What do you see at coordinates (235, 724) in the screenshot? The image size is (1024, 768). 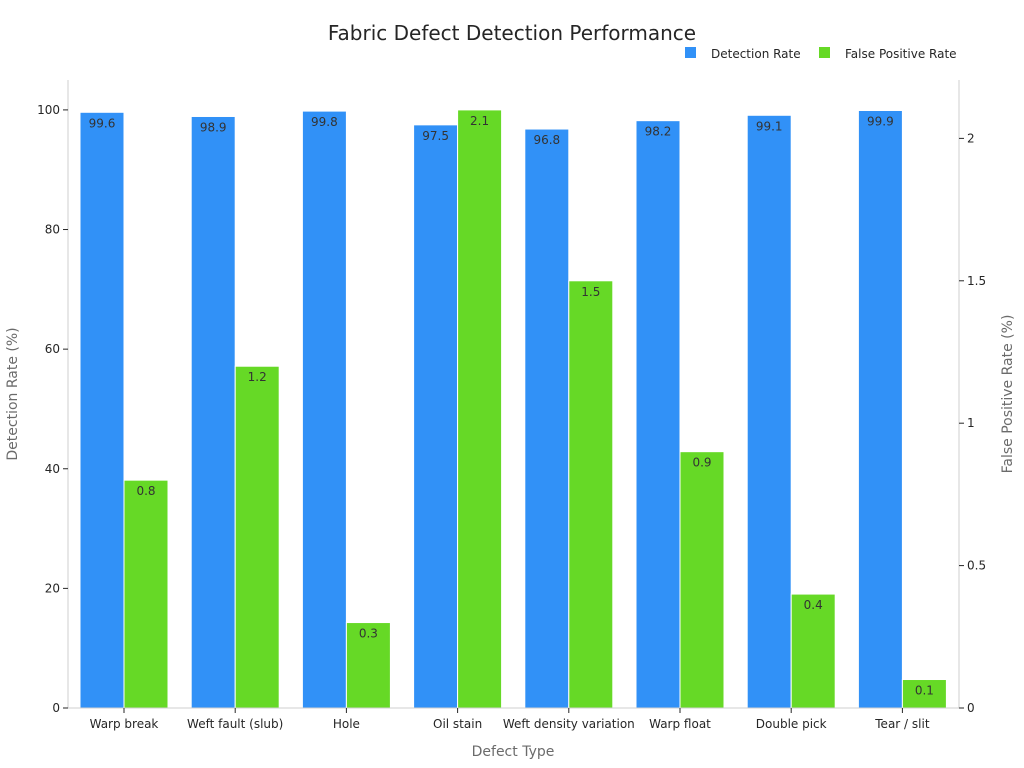 I see `x-tick-label-1: Weft fault (slub)` at bounding box center [235, 724].